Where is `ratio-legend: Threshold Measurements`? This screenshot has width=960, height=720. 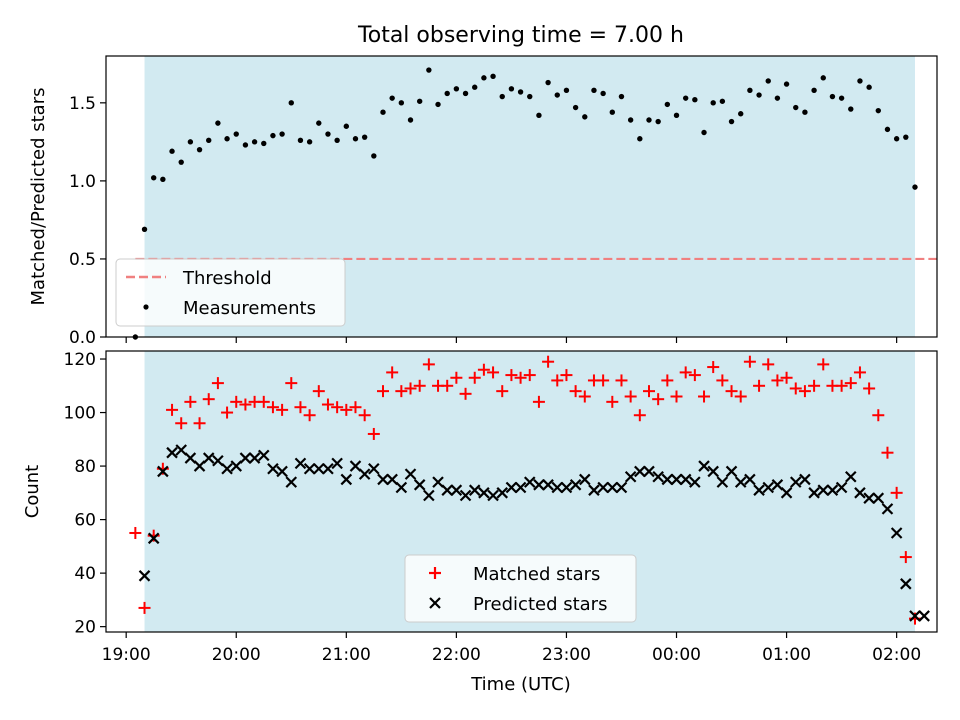
ratio-legend: Threshold Measurements is located at coordinates (230, 292).